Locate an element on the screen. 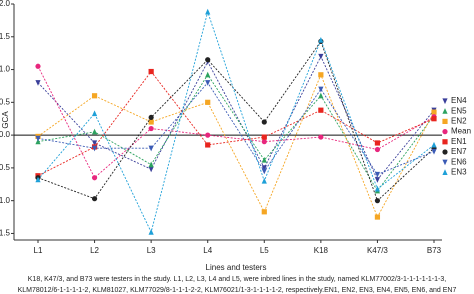 The height and width of the screenshot is (294, 474). legend-label: Mean is located at coordinates (461, 131).